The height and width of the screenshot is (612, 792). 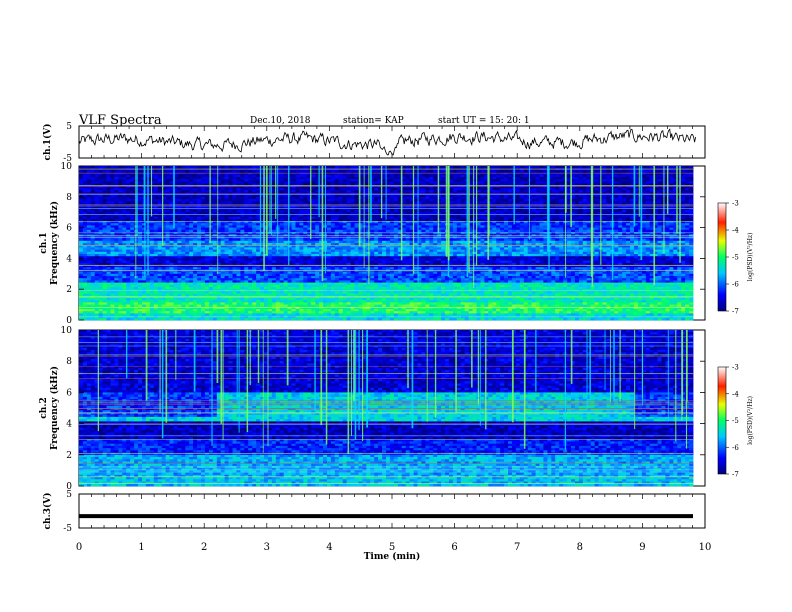 What do you see at coordinates (44, 242) in the screenshot?
I see `ch1-ylabel: ch.1` at bounding box center [44, 242].